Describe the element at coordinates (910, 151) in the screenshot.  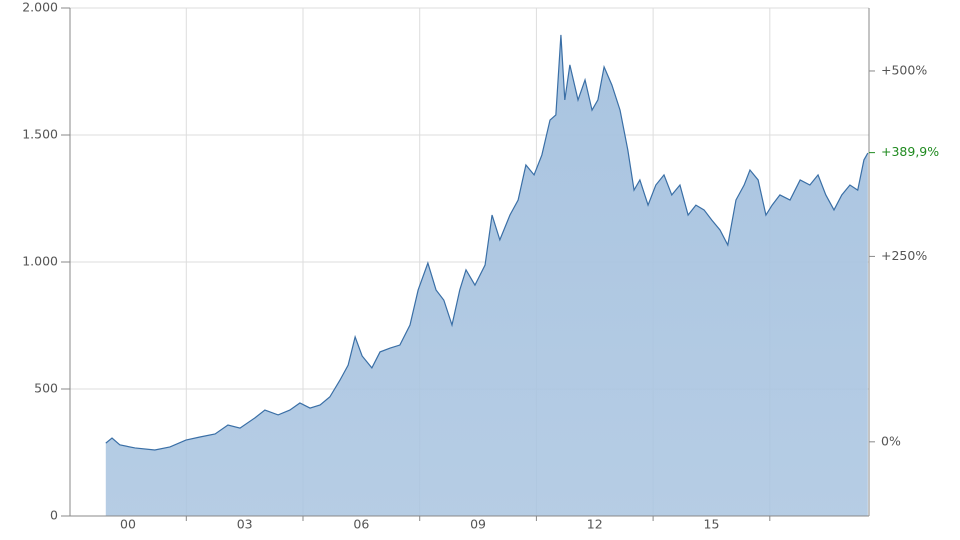
I see `current-label: +389,9%` at that location.